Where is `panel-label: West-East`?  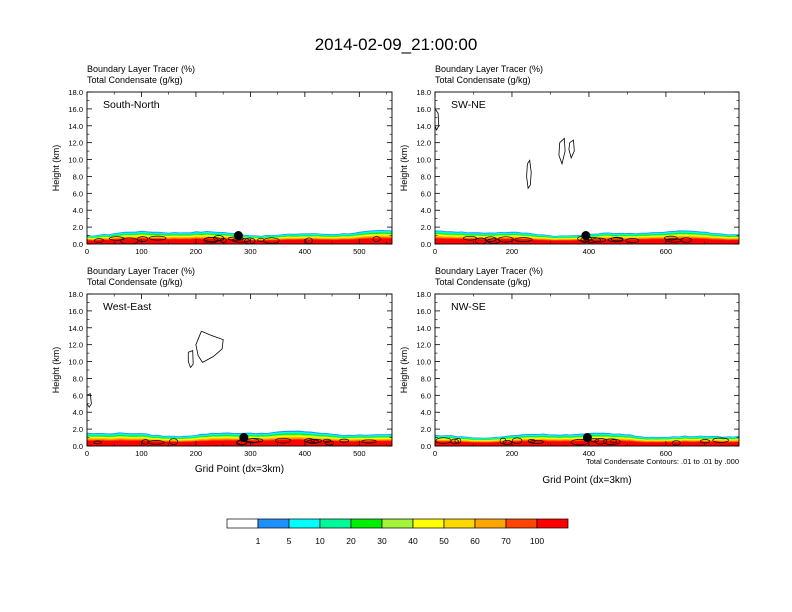
panel-label: West-East is located at coordinates (127, 307).